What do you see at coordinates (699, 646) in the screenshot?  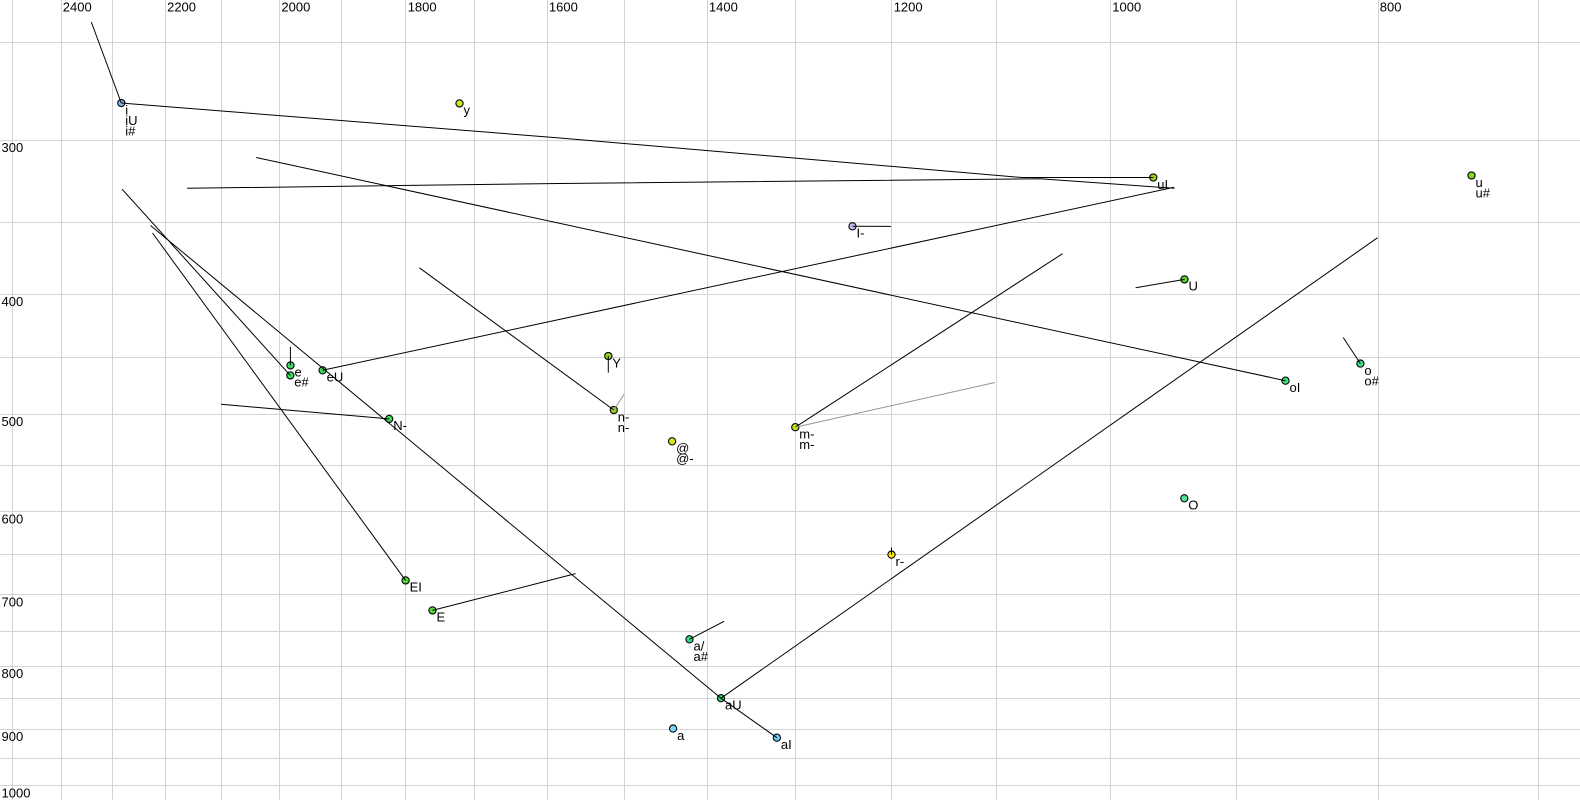 I see `svg-text: a/` at bounding box center [699, 646].